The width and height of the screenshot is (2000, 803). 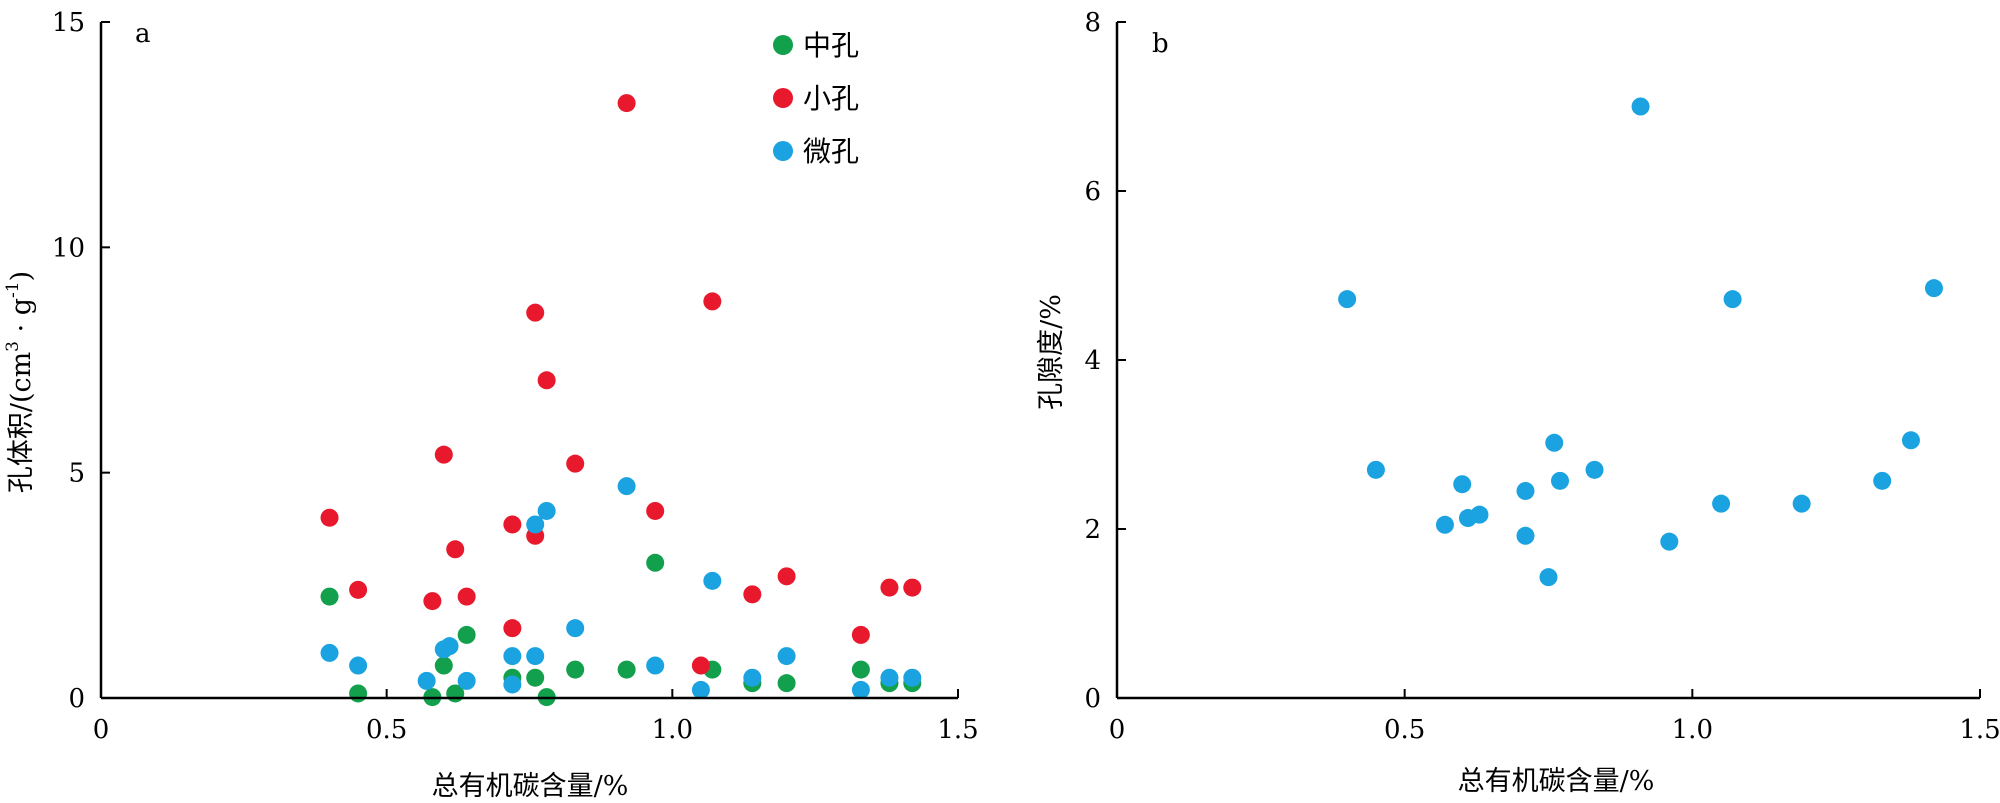 What do you see at coordinates (1556, 781) in the screenshot?
I see `x-axis-title-b: 总有机碳含量/%` at bounding box center [1556, 781].